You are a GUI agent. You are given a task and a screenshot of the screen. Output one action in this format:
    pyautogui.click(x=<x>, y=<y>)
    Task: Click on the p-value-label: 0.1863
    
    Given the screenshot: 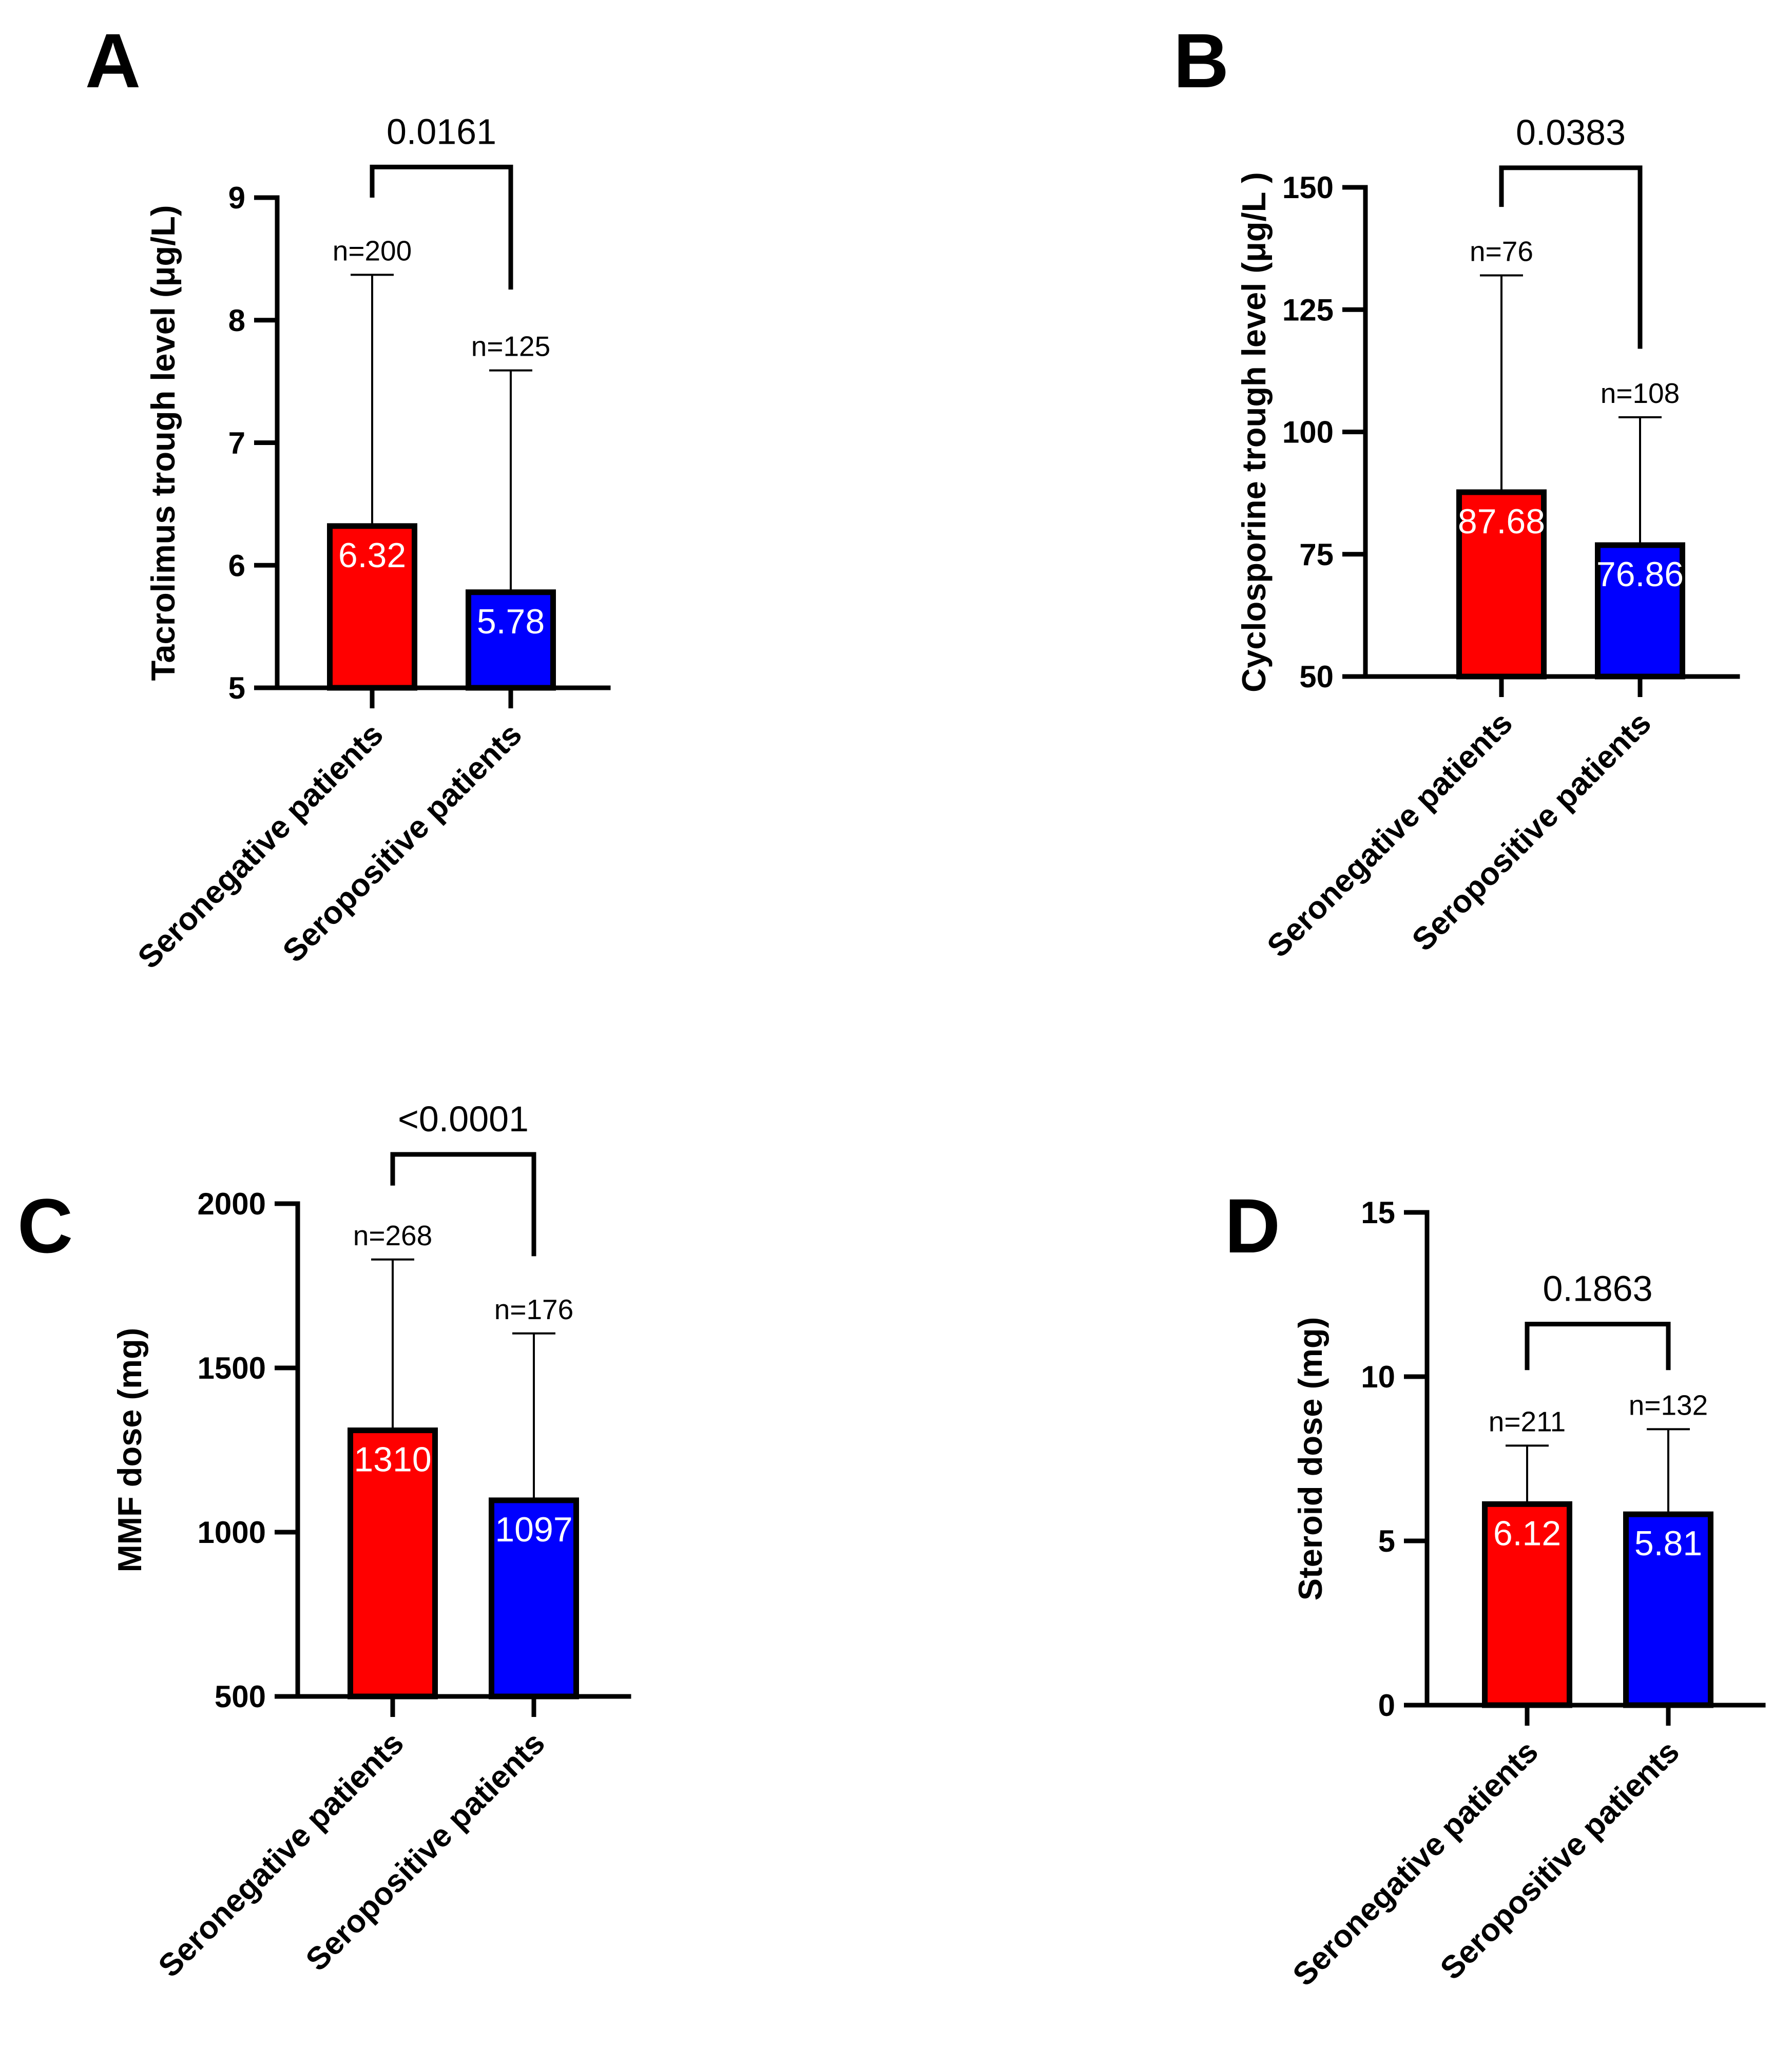 What is the action you would take?
    pyautogui.click(x=1598, y=1289)
    